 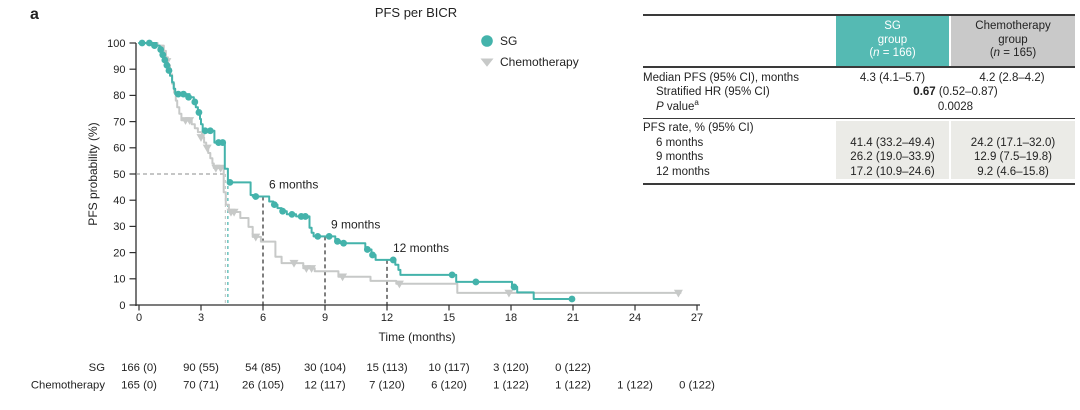 What do you see at coordinates (966, 92) in the screenshot?
I see `hr-value-rest: (0.52–0.87)` at bounding box center [966, 92].